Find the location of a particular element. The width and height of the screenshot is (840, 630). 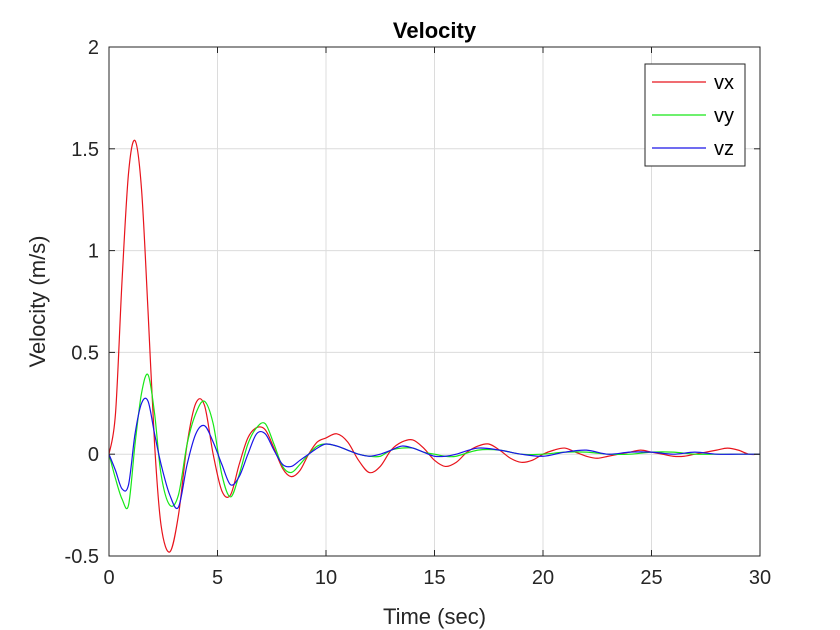

y-axis-label: Velocity (m/s) is located at coordinates (37, 301).